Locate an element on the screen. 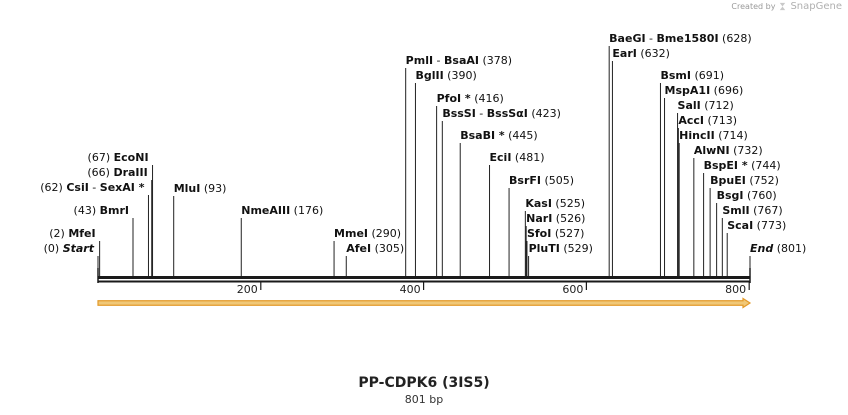 This screenshot has width=848, height=415. site-label-nmeaiii: NmeAIII (176) is located at coordinates (282, 210).